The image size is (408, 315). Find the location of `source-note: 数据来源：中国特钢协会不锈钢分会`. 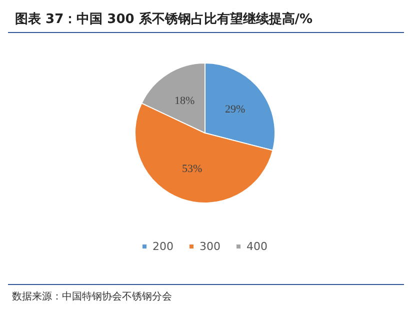

source-note: 数据来源：中国特钢协会不锈钢分会 is located at coordinates (92, 296).